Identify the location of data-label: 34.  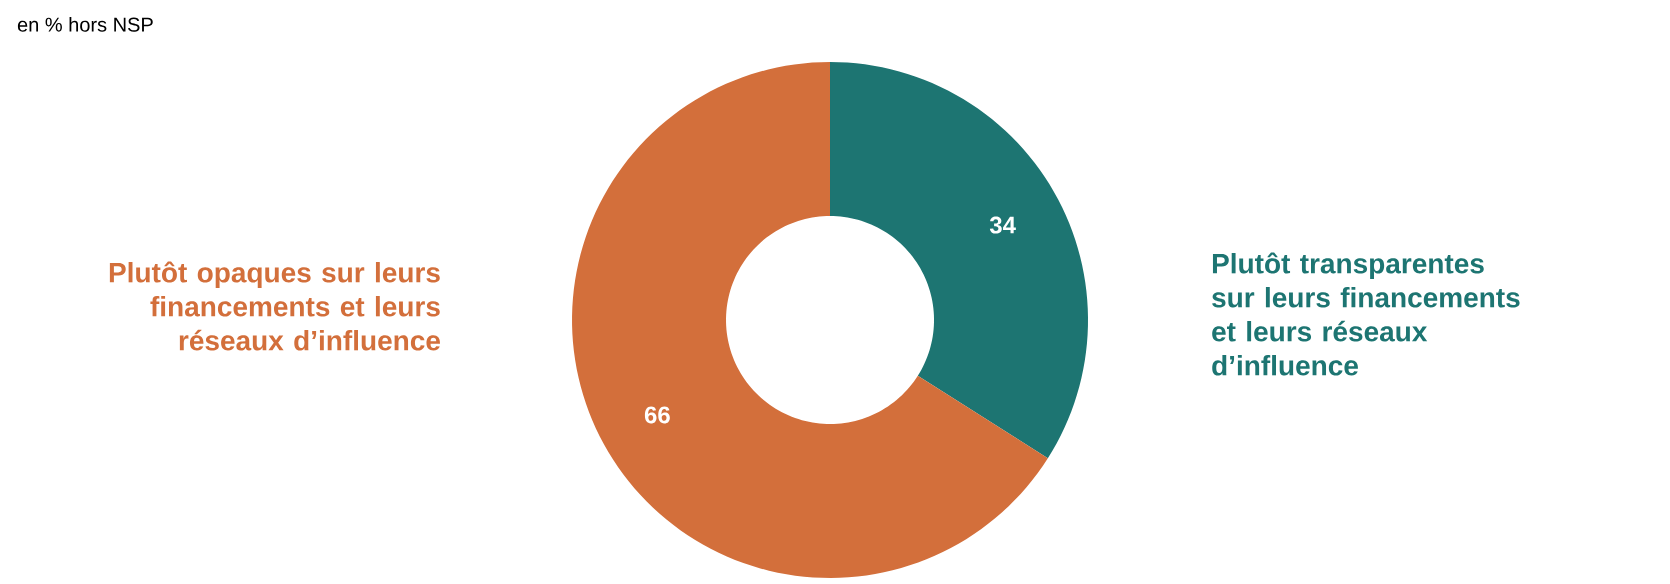
(1002, 225).